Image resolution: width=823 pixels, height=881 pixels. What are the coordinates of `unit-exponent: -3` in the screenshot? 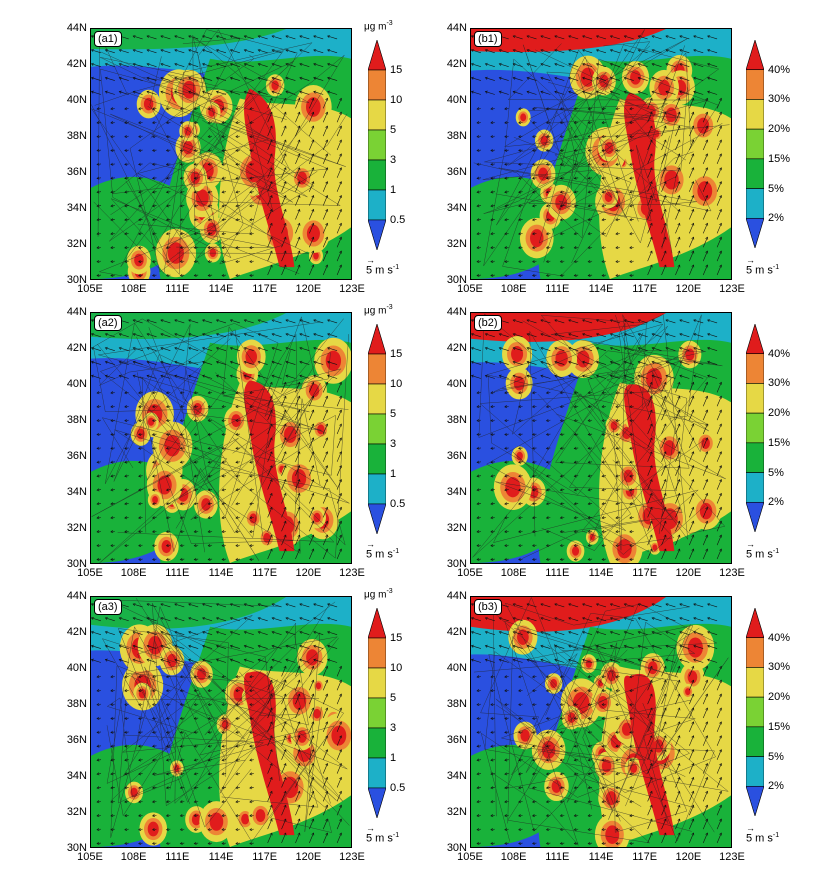 It's located at (389, 307).